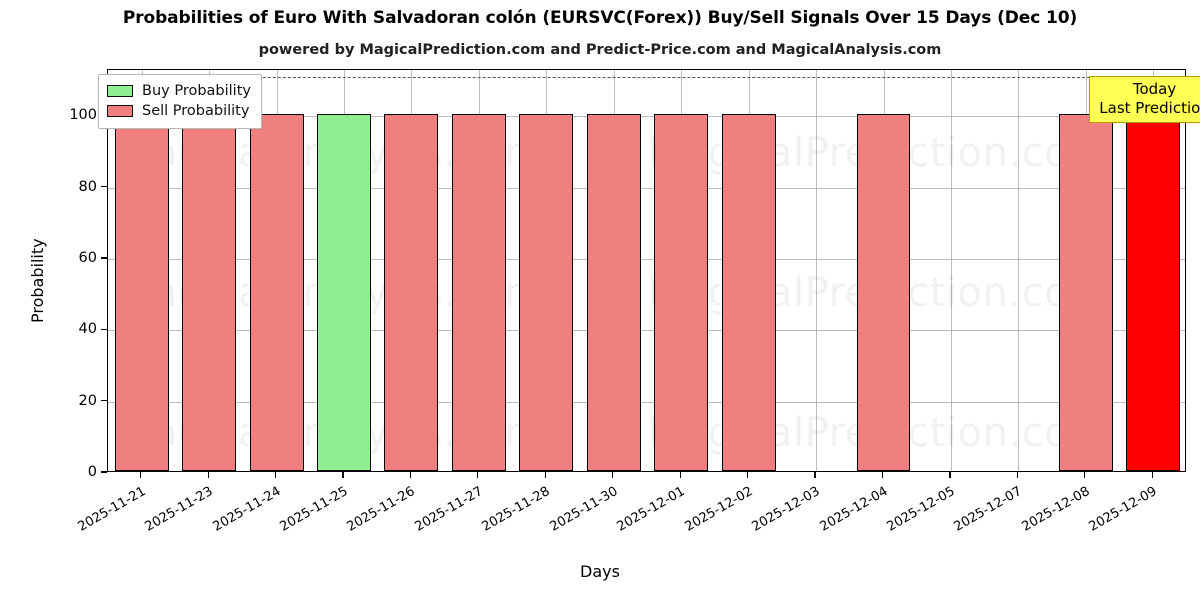 The image size is (1200, 600). I want to click on legend-label-buy: Buy Probability, so click(196, 91).